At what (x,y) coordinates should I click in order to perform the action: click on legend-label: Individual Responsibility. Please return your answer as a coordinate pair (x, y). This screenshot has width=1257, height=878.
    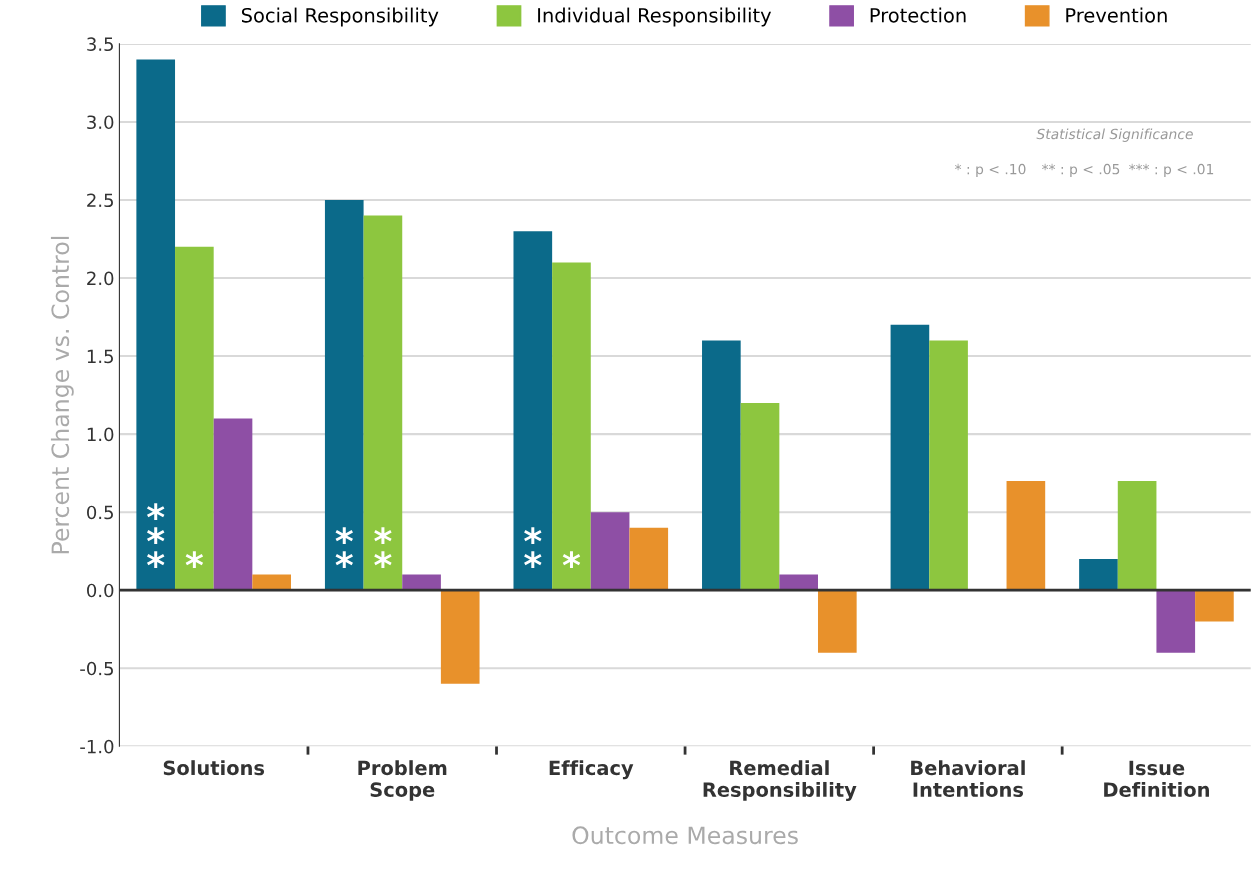
    Looking at the image, I should click on (655, 17).